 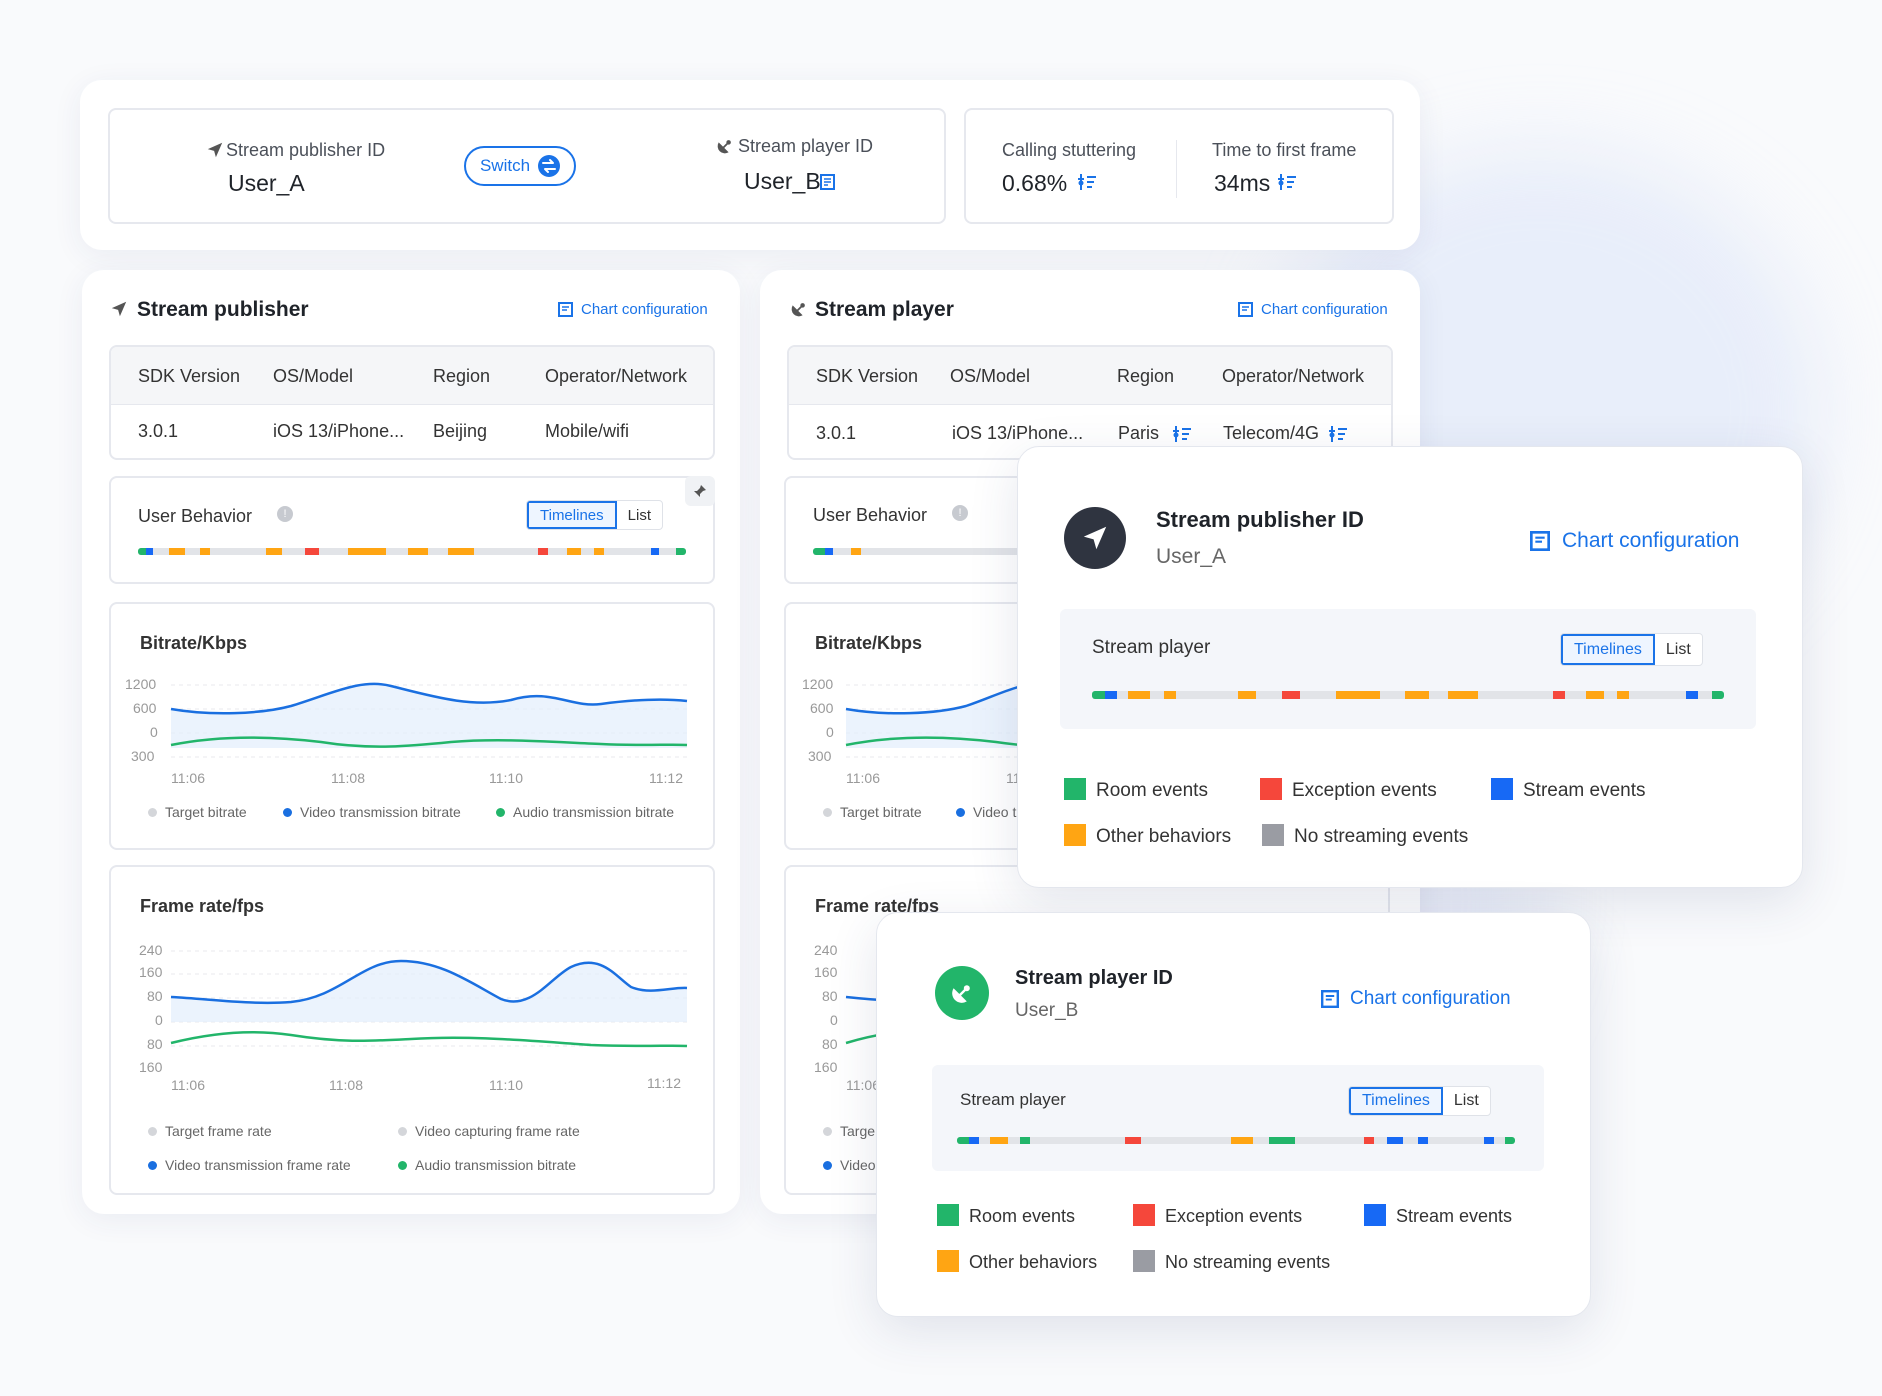 What do you see at coordinates (1293, 376) in the screenshot?
I see `col-network: Operator/Network` at bounding box center [1293, 376].